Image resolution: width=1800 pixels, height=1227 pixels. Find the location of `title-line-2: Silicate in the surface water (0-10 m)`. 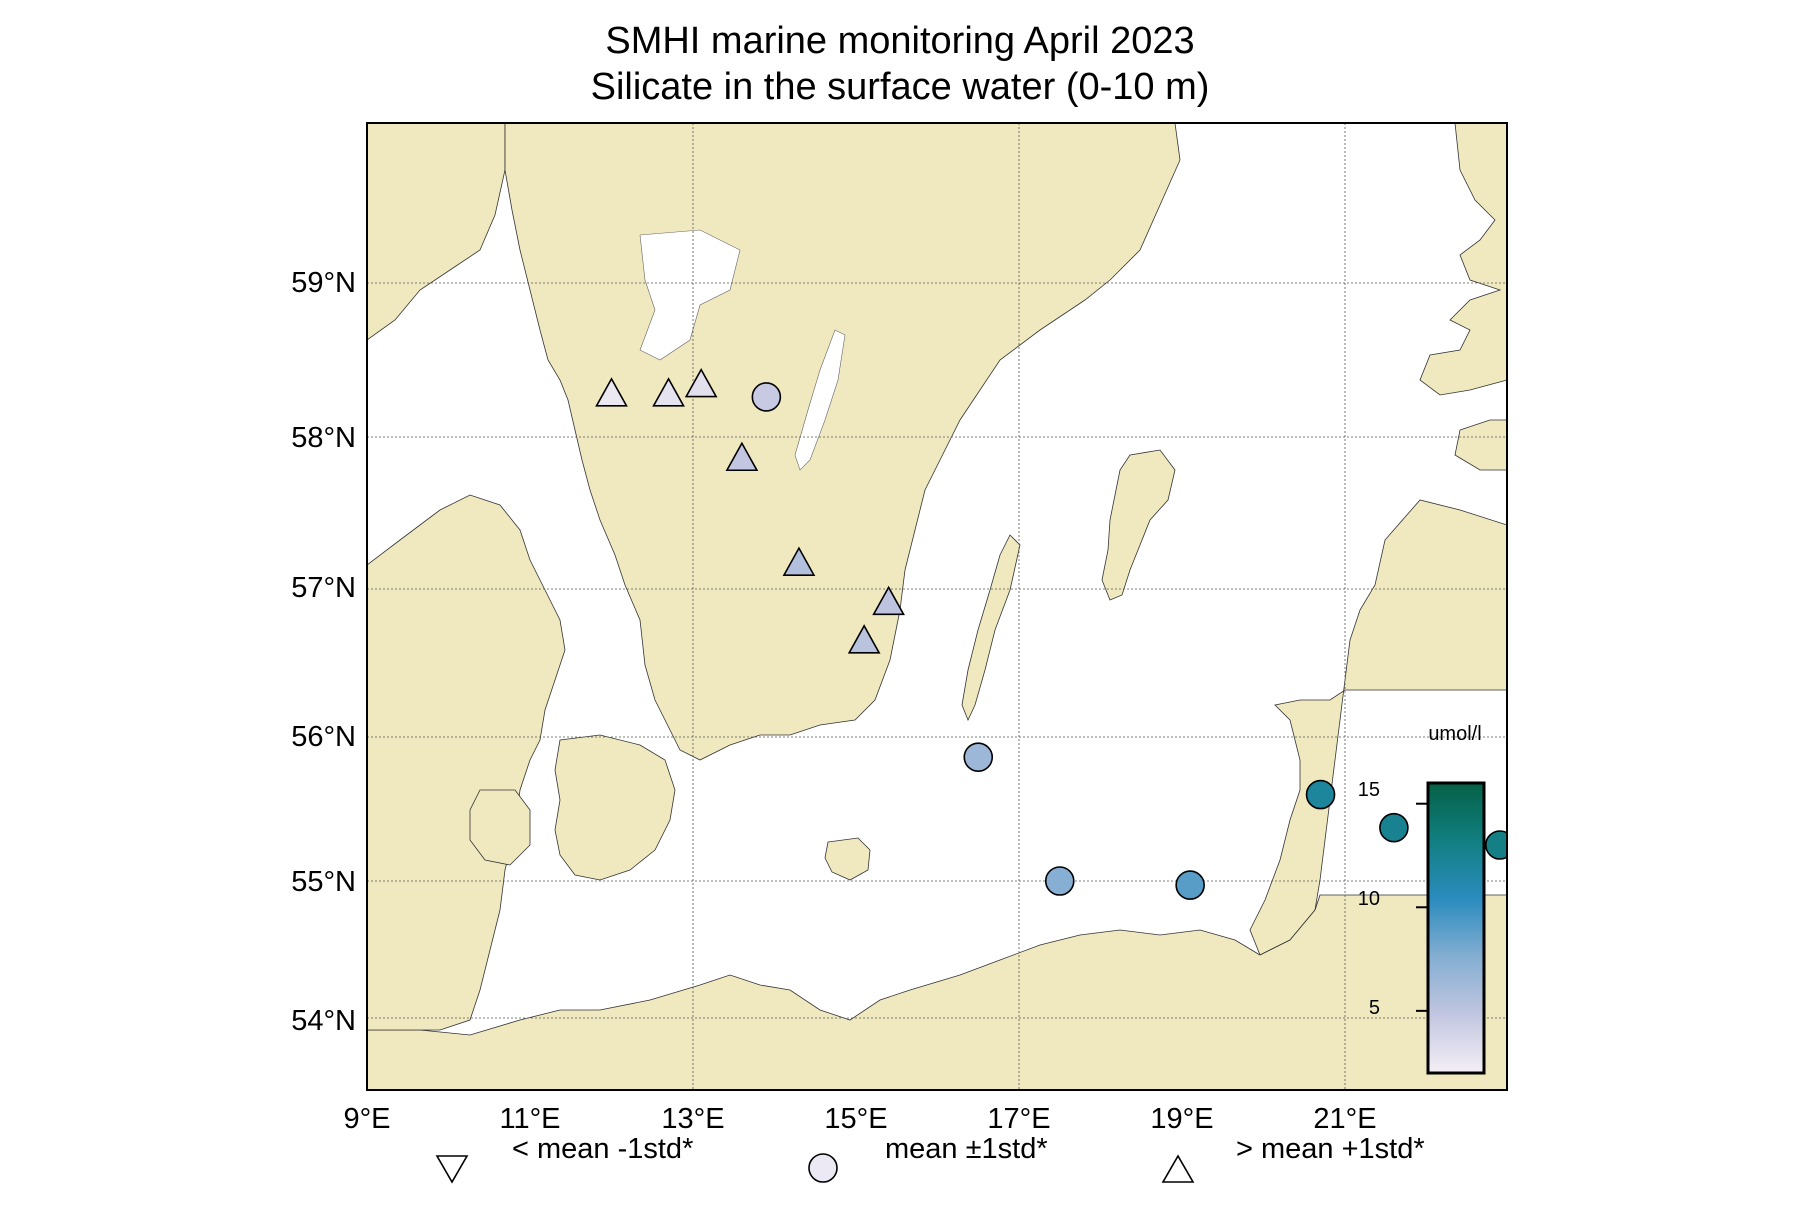

title-line-2: Silicate in the surface water (0-10 m) is located at coordinates (900, 87).